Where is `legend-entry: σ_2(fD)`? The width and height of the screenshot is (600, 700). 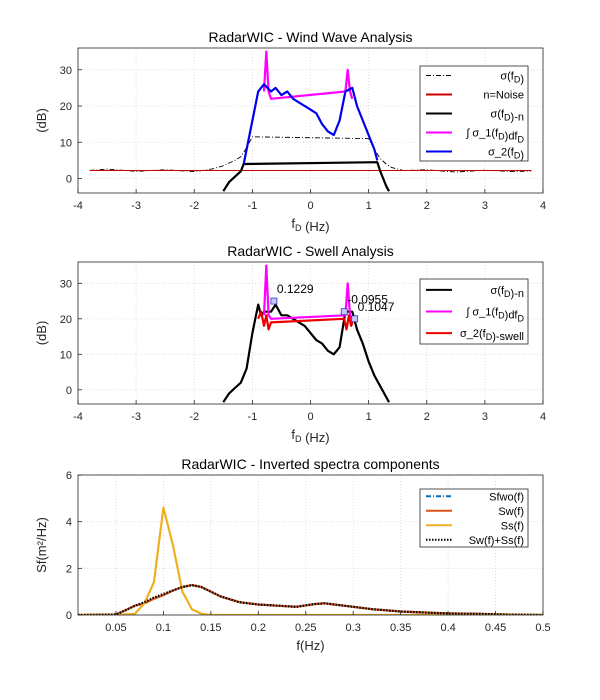 legend-entry: σ_2(fD) is located at coordinates (506, 154).